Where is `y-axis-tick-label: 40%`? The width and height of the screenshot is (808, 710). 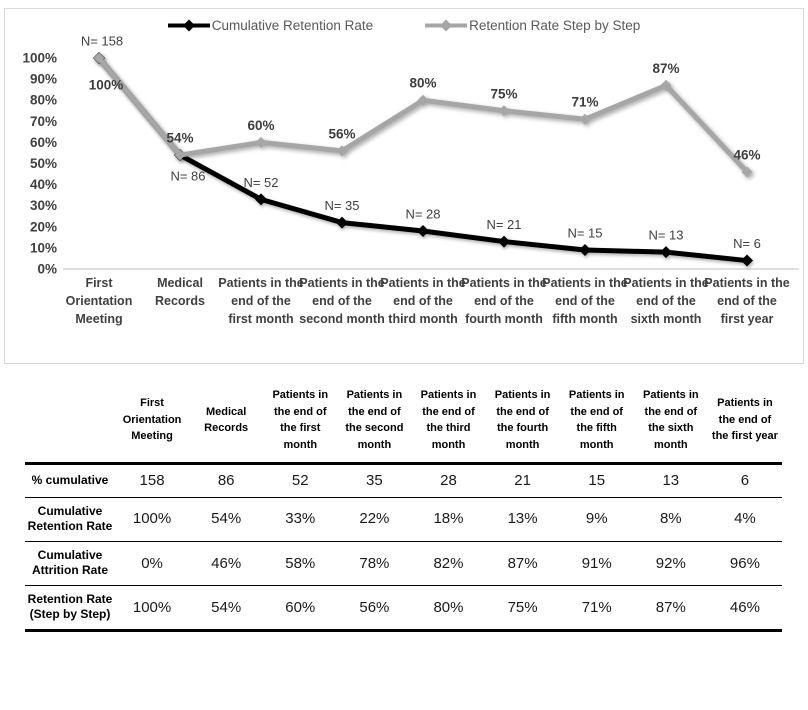
y-axis-tick-label: 40% is located at coordinates (43, 184).